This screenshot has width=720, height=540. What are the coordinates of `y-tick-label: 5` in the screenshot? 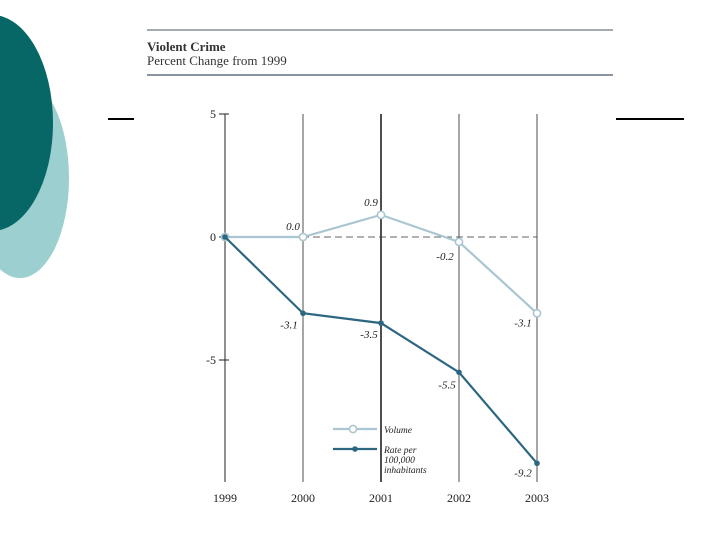 It's located at (213, 114).